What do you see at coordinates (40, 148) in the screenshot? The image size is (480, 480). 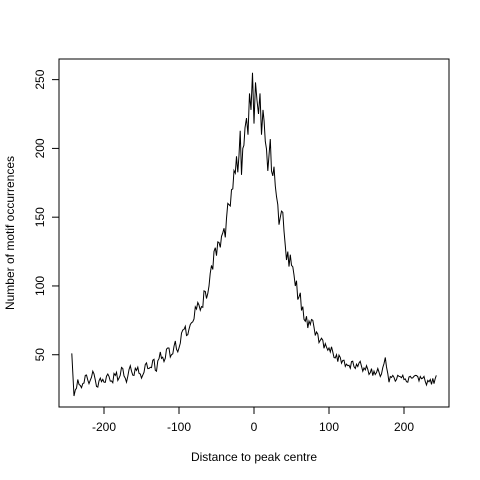 I see `y-tick-label: 200` at bounding box center [40, 148].